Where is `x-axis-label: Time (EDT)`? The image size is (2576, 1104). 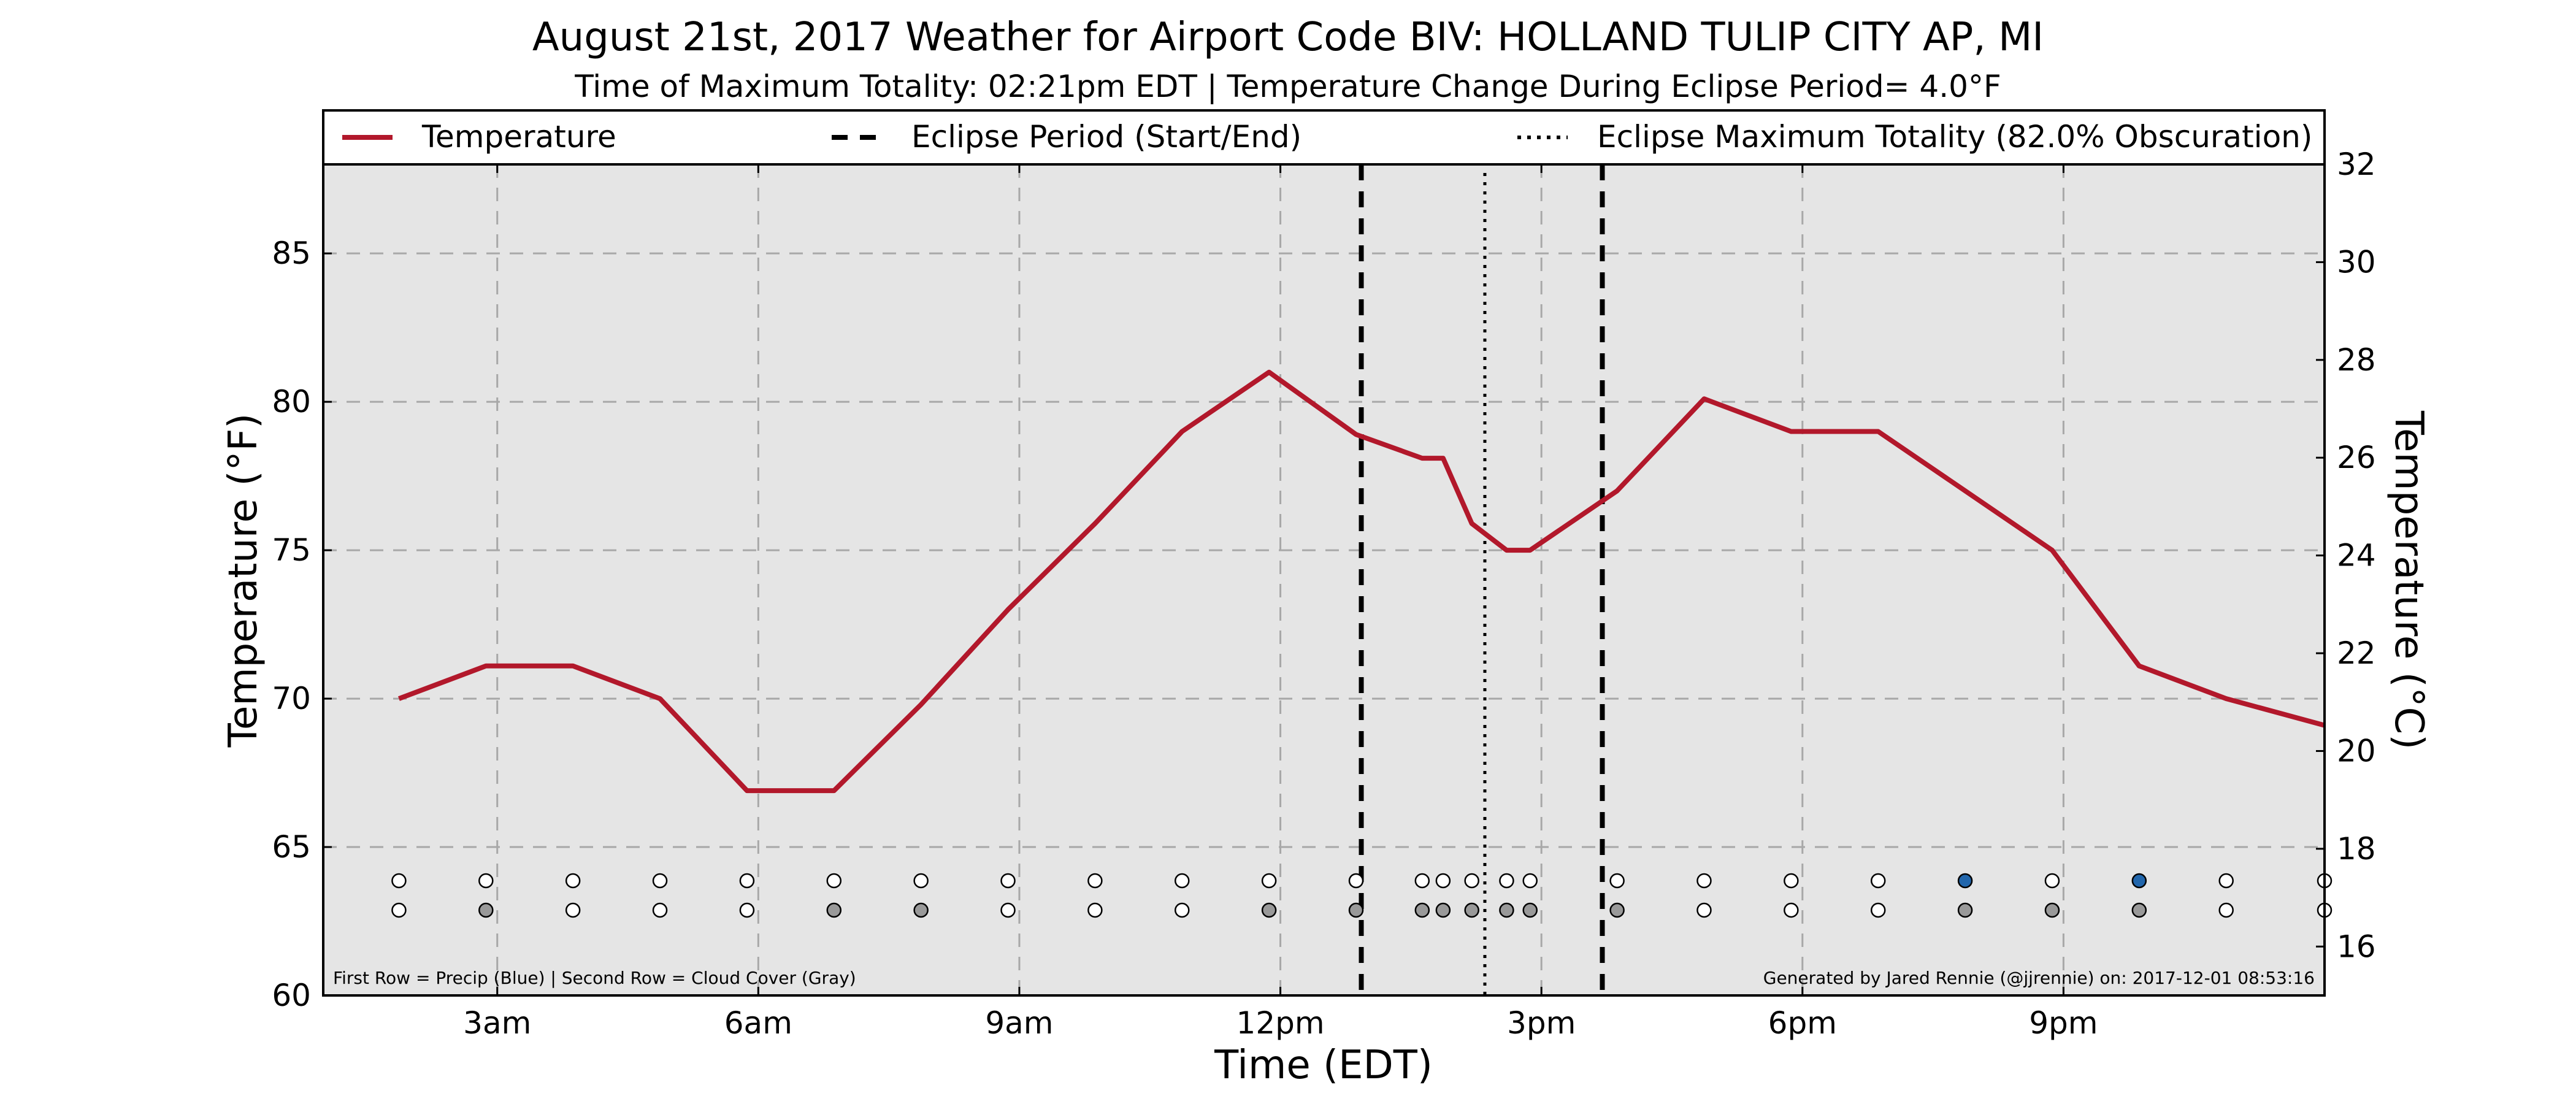 x-axis-label: Time (EDT) is located at coordinates (1323, 1065).